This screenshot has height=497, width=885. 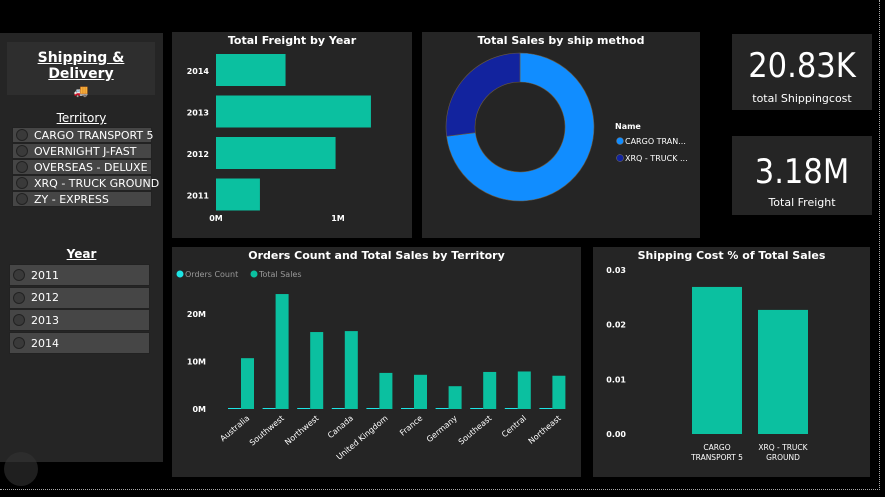 I want to click on option-label: 2014, so click(x=45, y=343).